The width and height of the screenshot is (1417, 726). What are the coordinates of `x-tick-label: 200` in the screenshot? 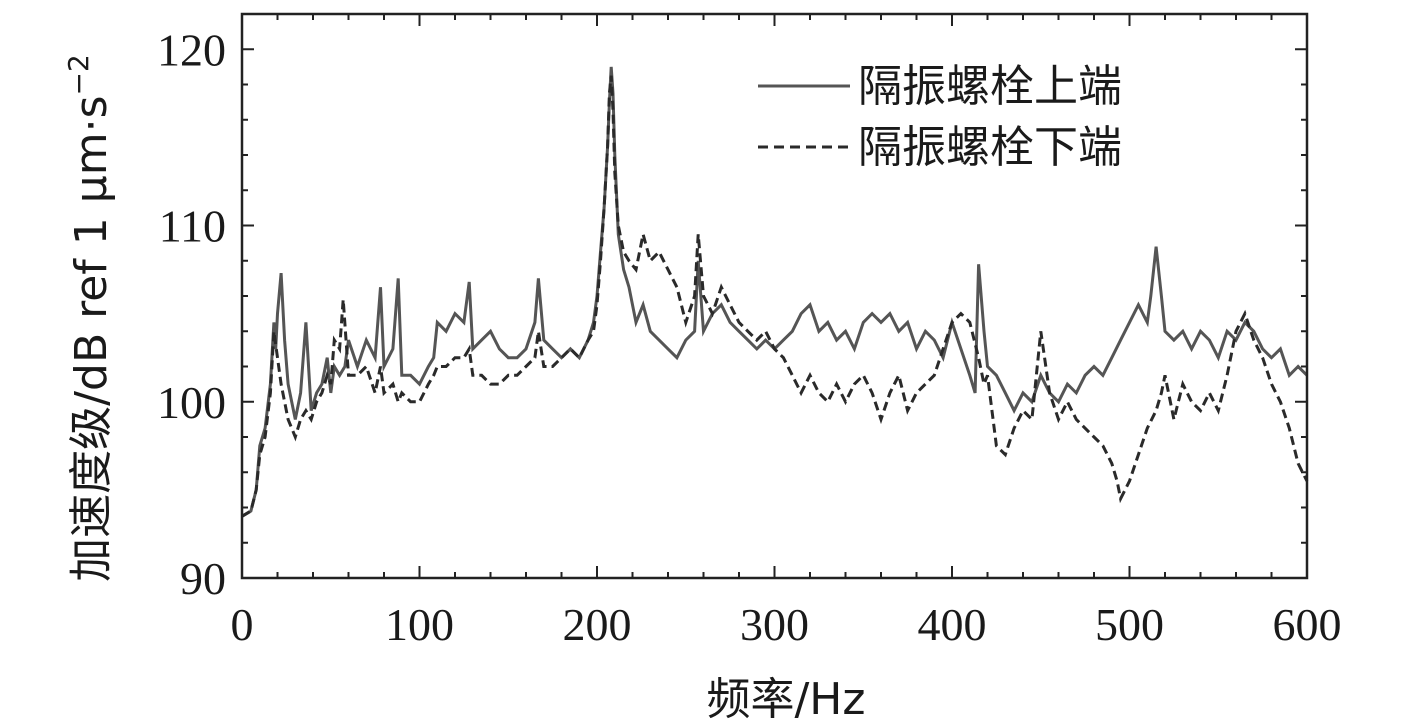 It's located at (597, 624).